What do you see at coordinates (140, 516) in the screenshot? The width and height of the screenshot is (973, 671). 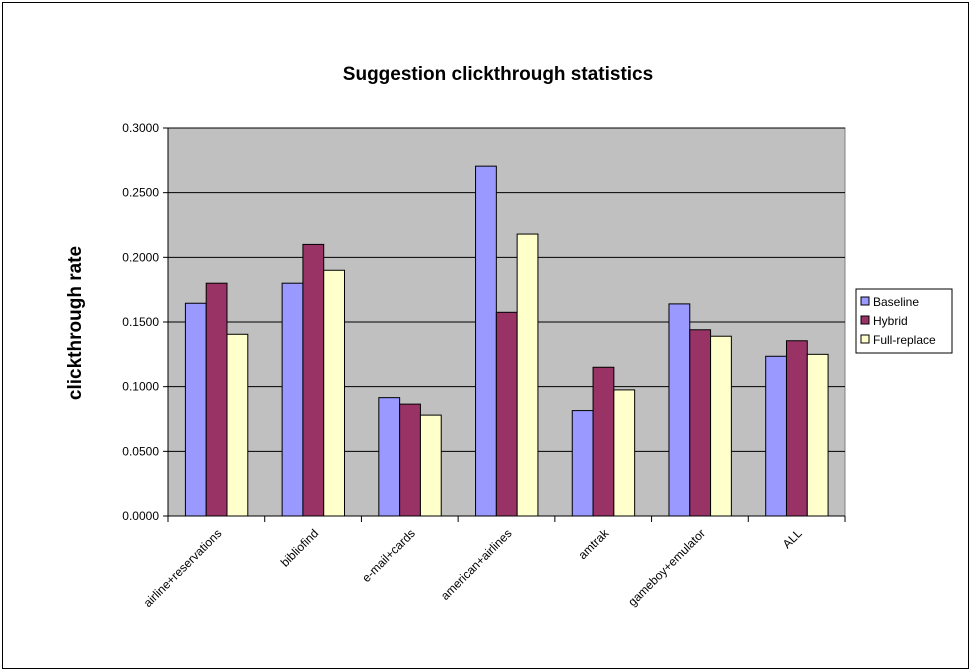 I see `y-tick-label: 0.0000` at bounding box center [140, 516].